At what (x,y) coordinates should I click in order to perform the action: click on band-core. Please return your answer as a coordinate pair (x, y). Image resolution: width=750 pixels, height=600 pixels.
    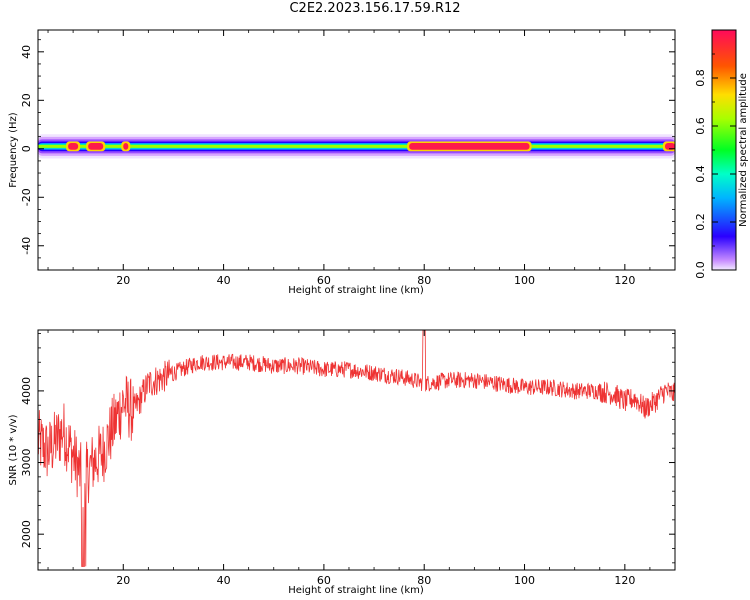
    Looking at the image, I should click on (356, 146).